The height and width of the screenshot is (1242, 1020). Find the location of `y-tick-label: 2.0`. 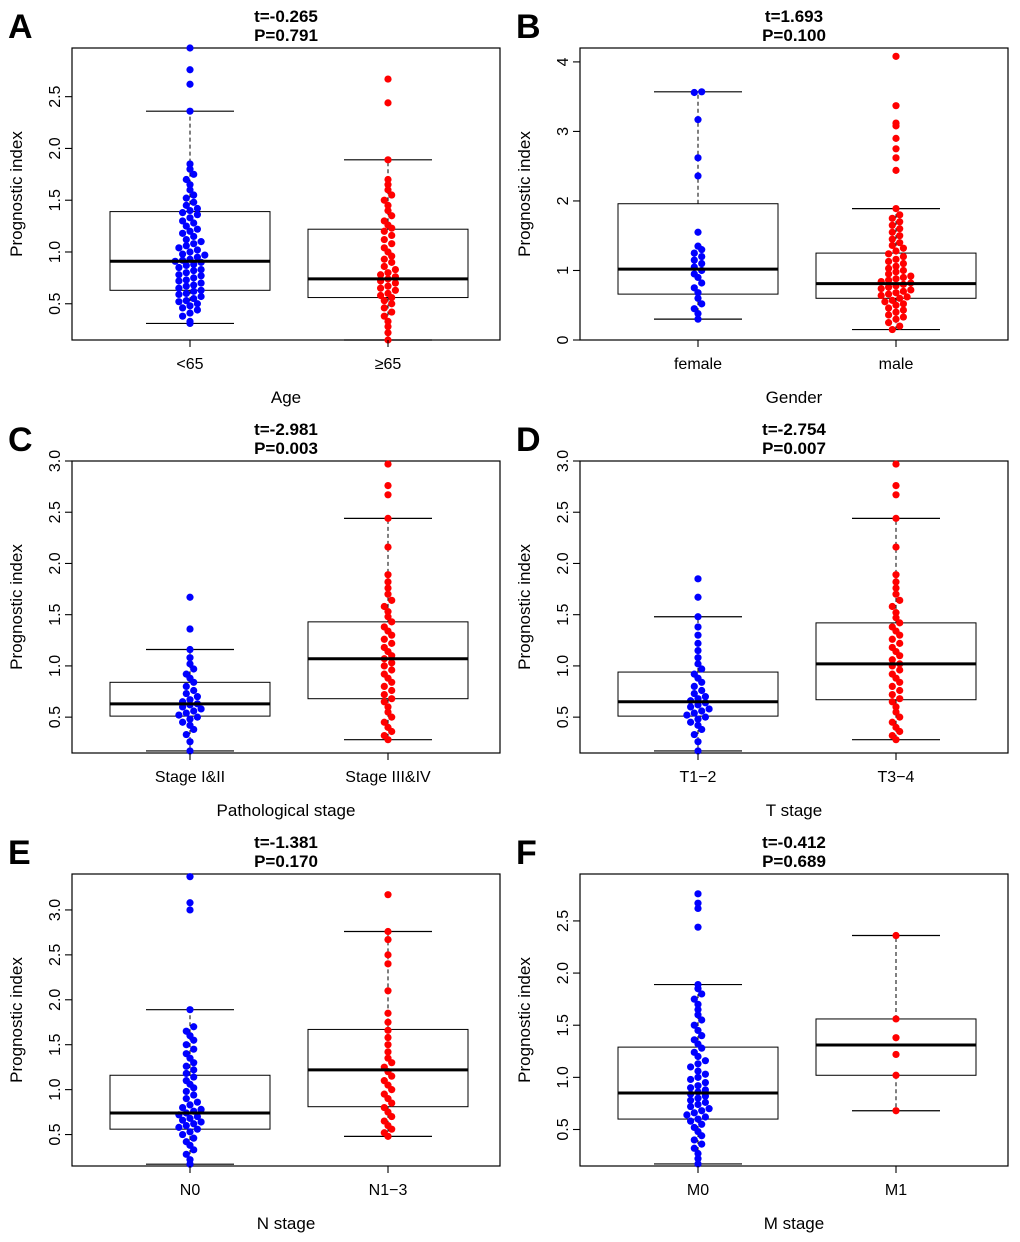

y-tick-label: 2.0 is located at coordinates (563, 973).